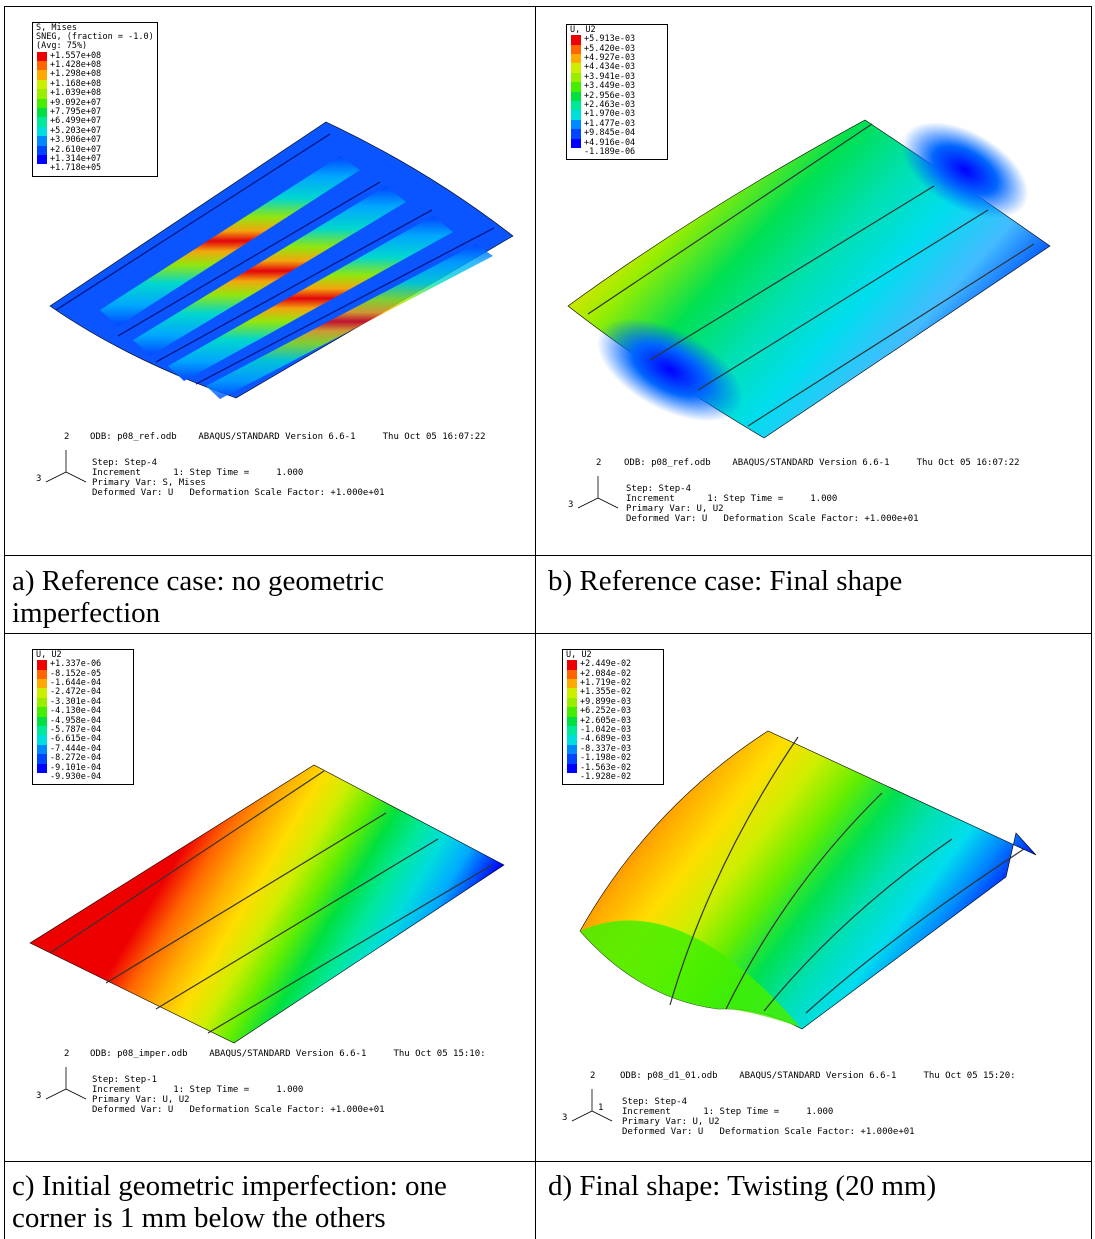  Describe the element at coordinates (76, 74) in the screenshot. I see `legend-value: +1.298e+08` at that location.